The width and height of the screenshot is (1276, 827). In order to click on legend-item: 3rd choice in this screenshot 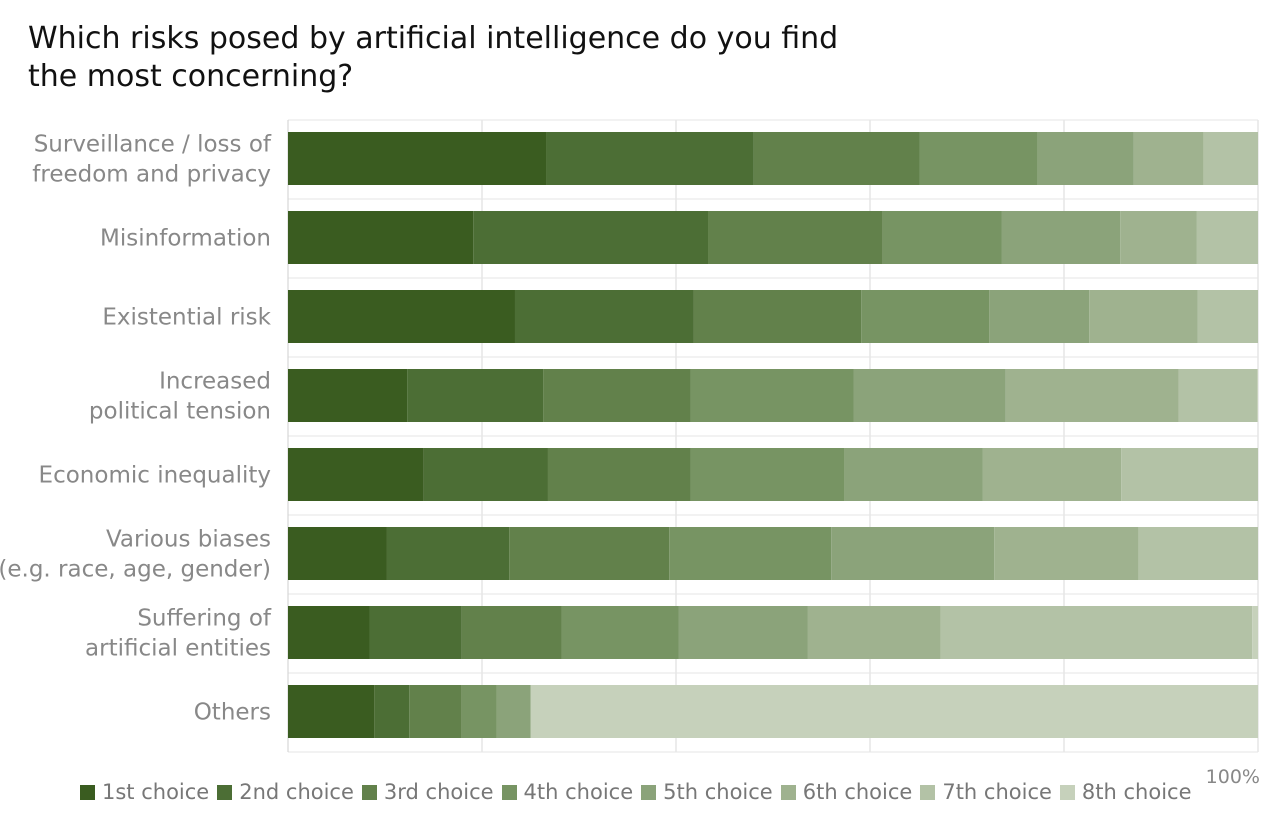, I will do `click(427, 792)`.